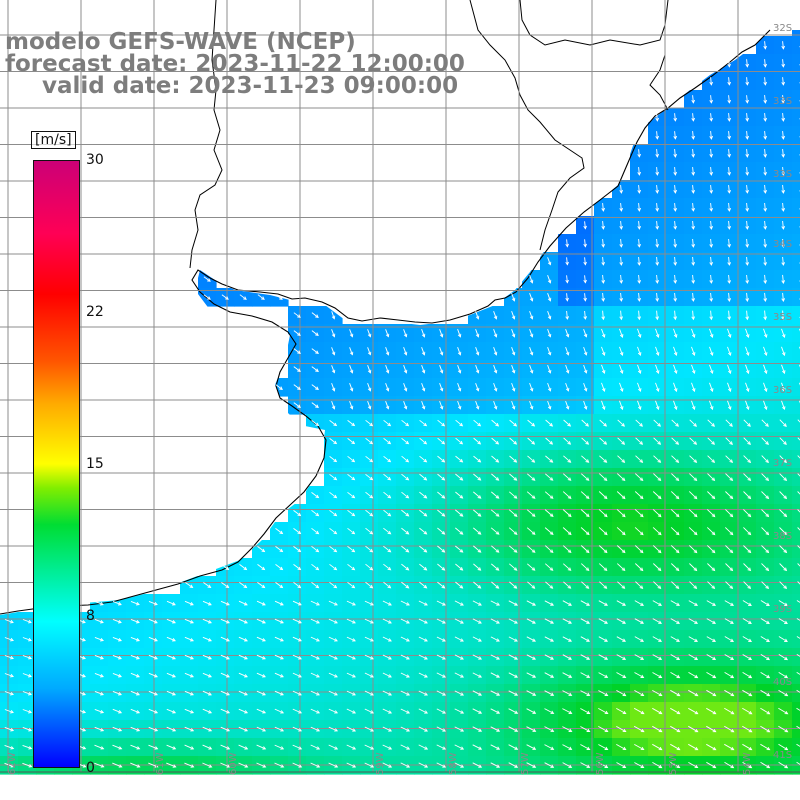  Describe the element at coordinates (783, 390) in the screenshot. I see `lat-label: 36S` at that location.